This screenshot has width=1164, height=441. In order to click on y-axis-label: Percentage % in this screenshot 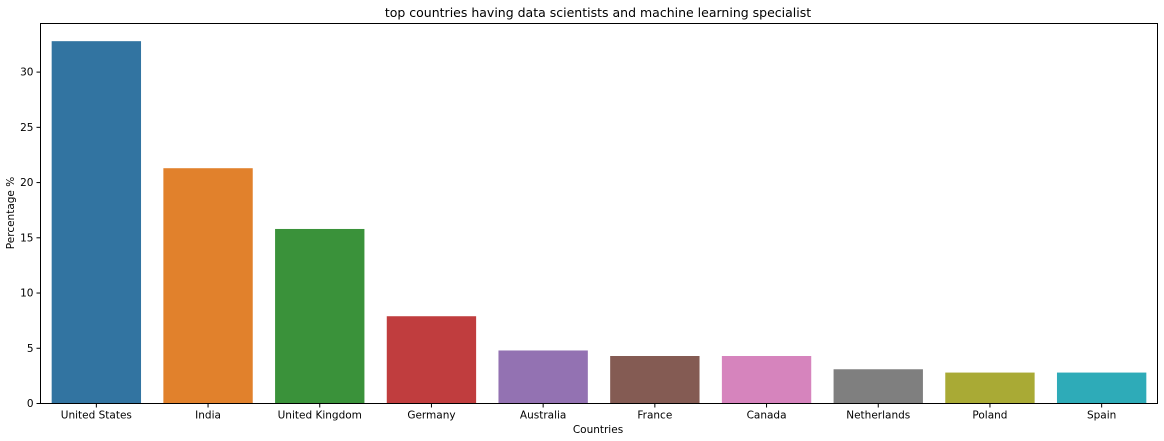, I will do `click(11, 213)`.